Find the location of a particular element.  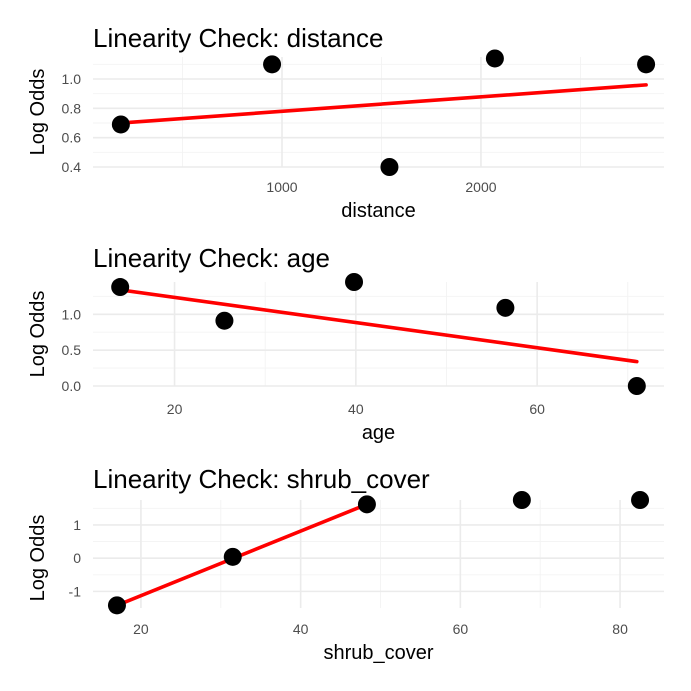

x-axis-label: shrub_cover is located at coordinates (378, 653).